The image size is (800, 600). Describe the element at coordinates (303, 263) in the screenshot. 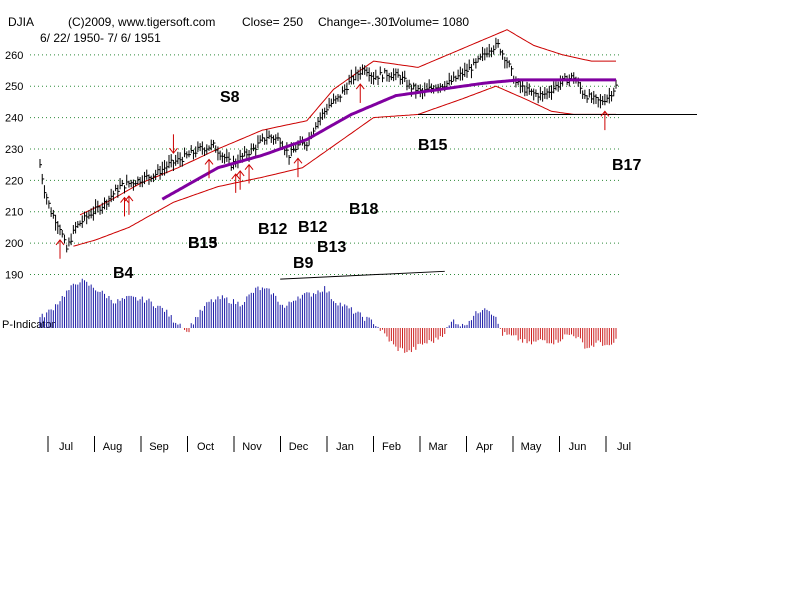

I see `signal-label: B9` at that location.